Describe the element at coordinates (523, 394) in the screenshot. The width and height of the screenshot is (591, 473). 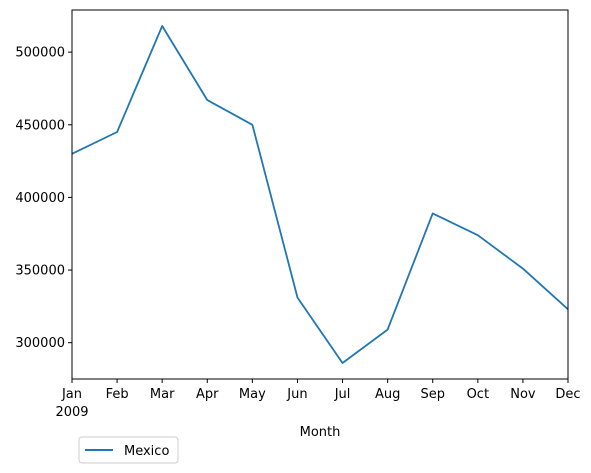
I see `x-tick-label: Nov` at that location.